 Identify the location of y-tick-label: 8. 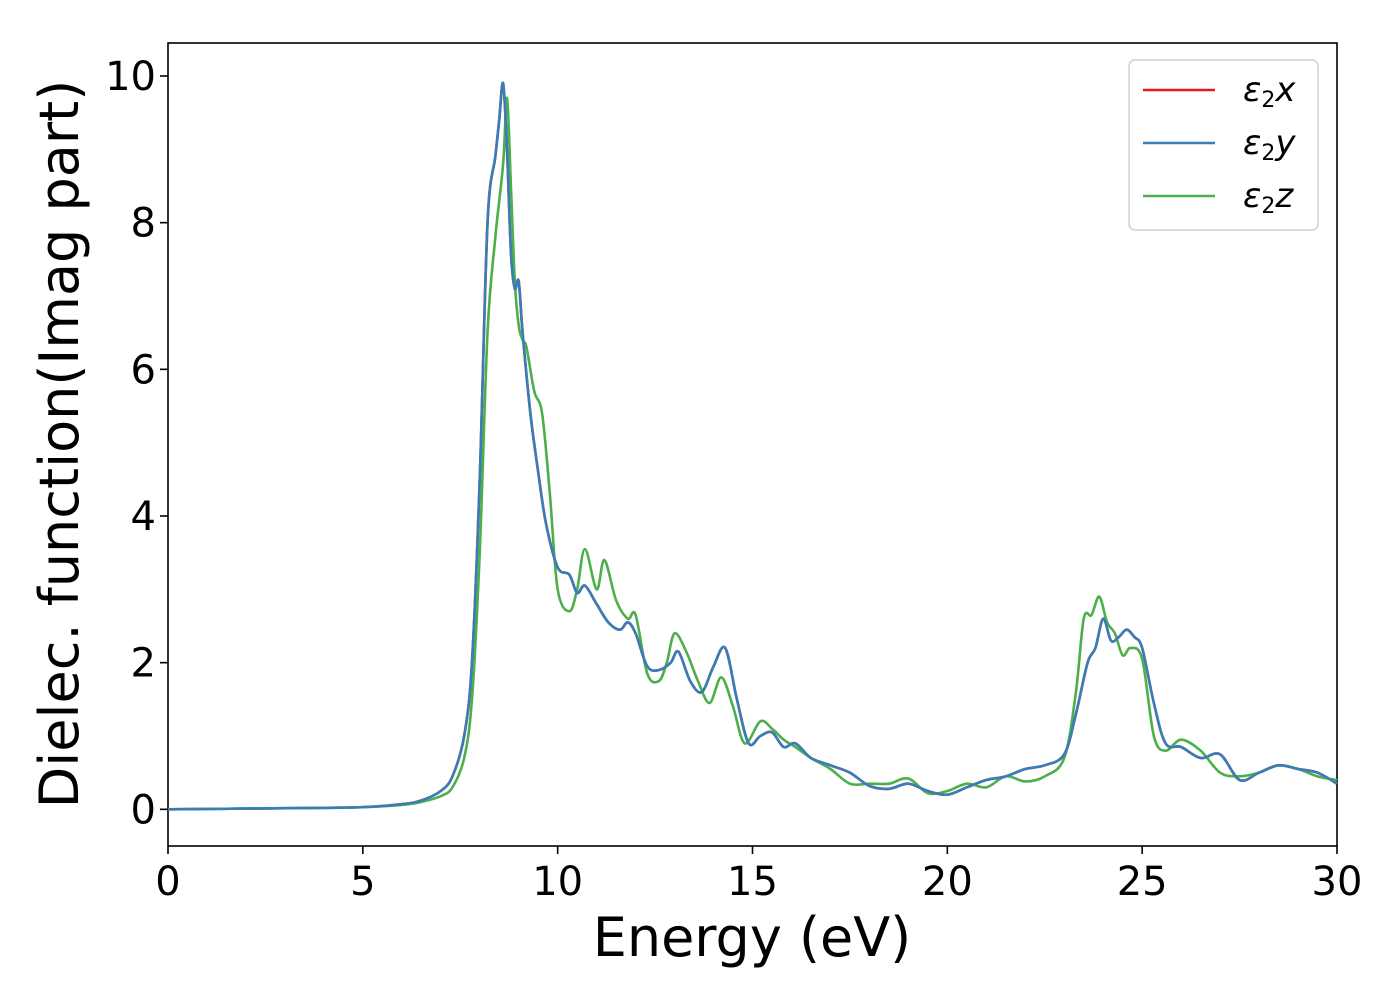
(143, 224).